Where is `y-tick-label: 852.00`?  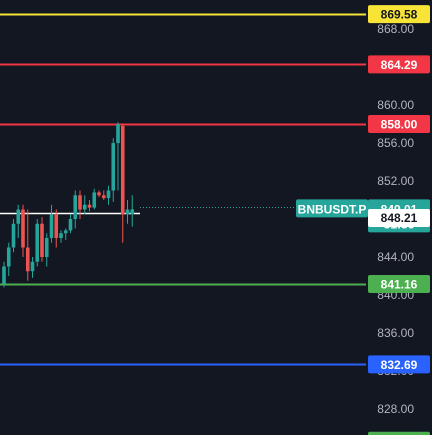 y-tick-label: 852.00 is located at coordinates (395, 181).